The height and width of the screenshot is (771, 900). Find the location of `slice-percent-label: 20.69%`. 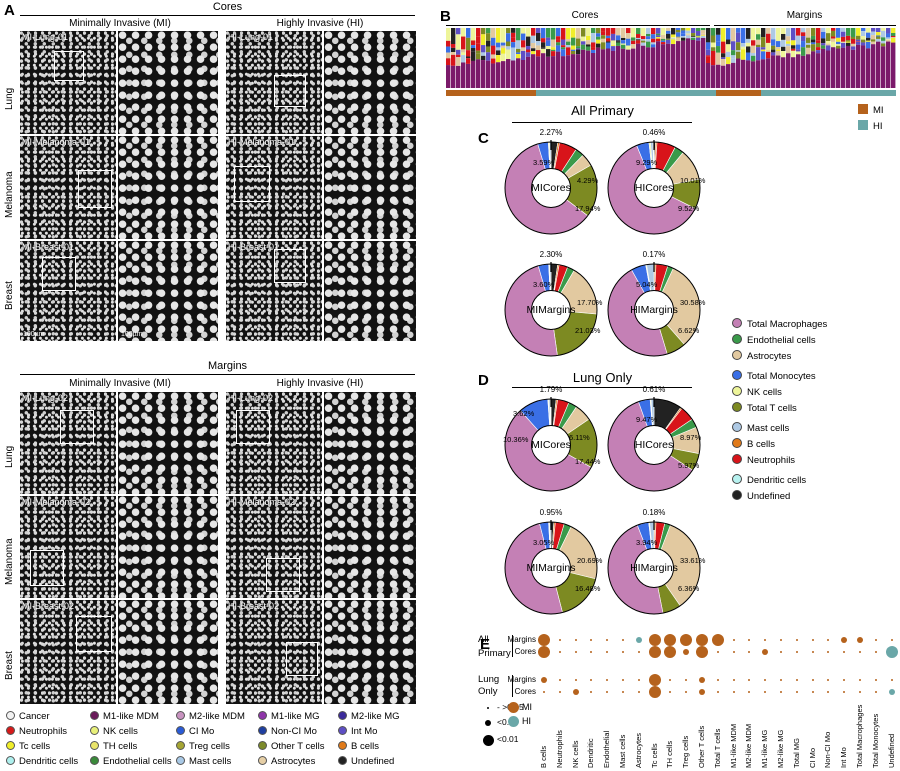

slice-percent-label: 20.69% is located at coordinates (590, 560).